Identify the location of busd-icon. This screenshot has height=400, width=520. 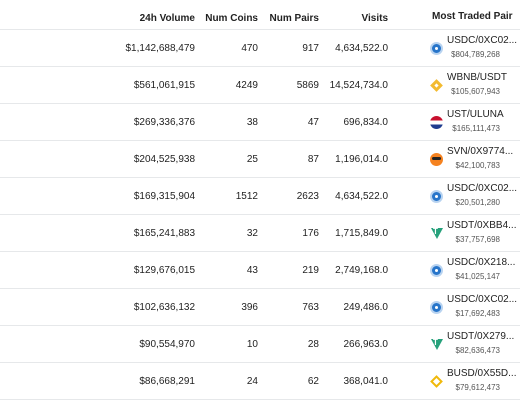
(436, 381).